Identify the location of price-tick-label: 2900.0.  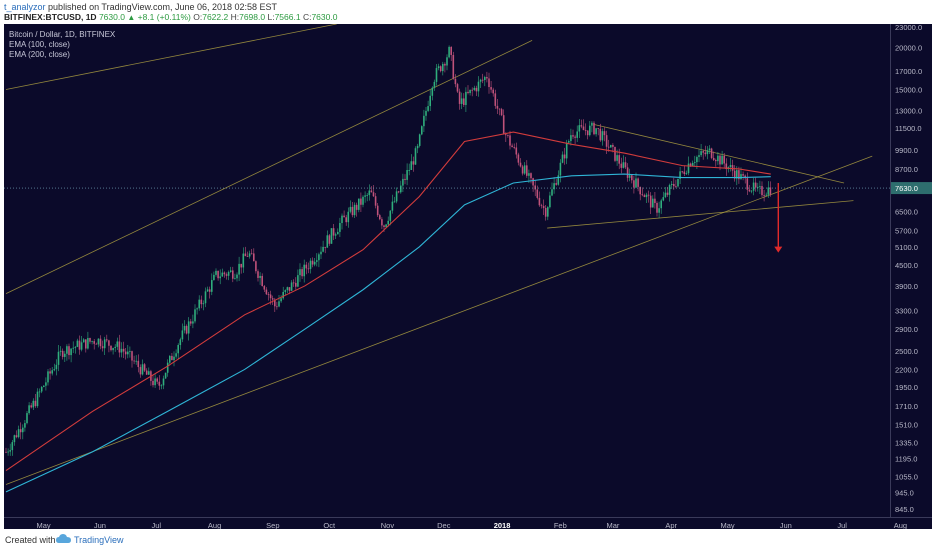
(906, 329).